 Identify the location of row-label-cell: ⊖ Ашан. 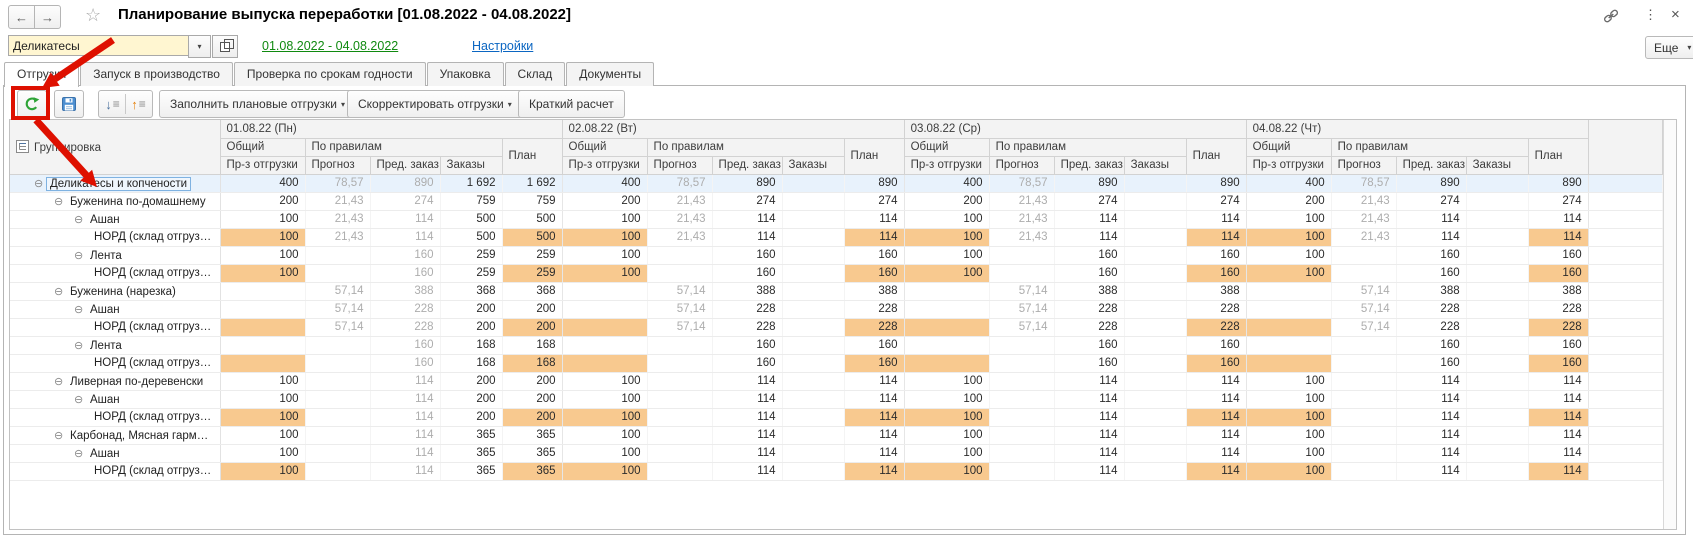
(115, 219).